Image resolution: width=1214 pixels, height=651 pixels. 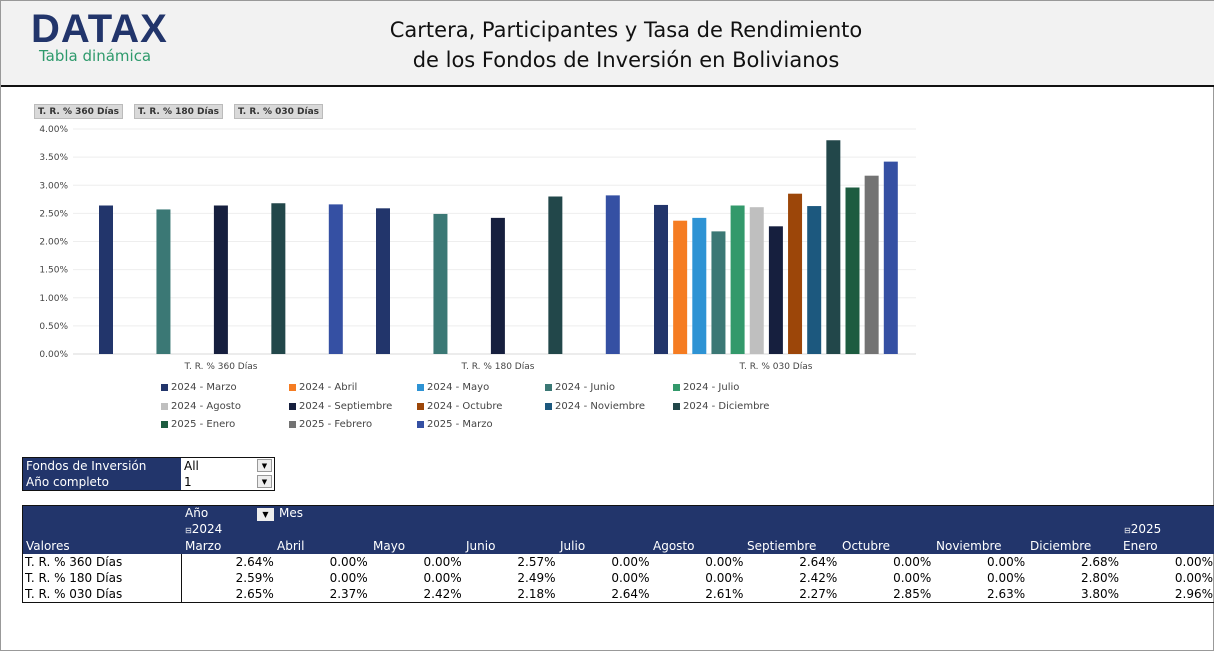 I want to click on table-cell: 2.65%, so click(x=254, y=594).